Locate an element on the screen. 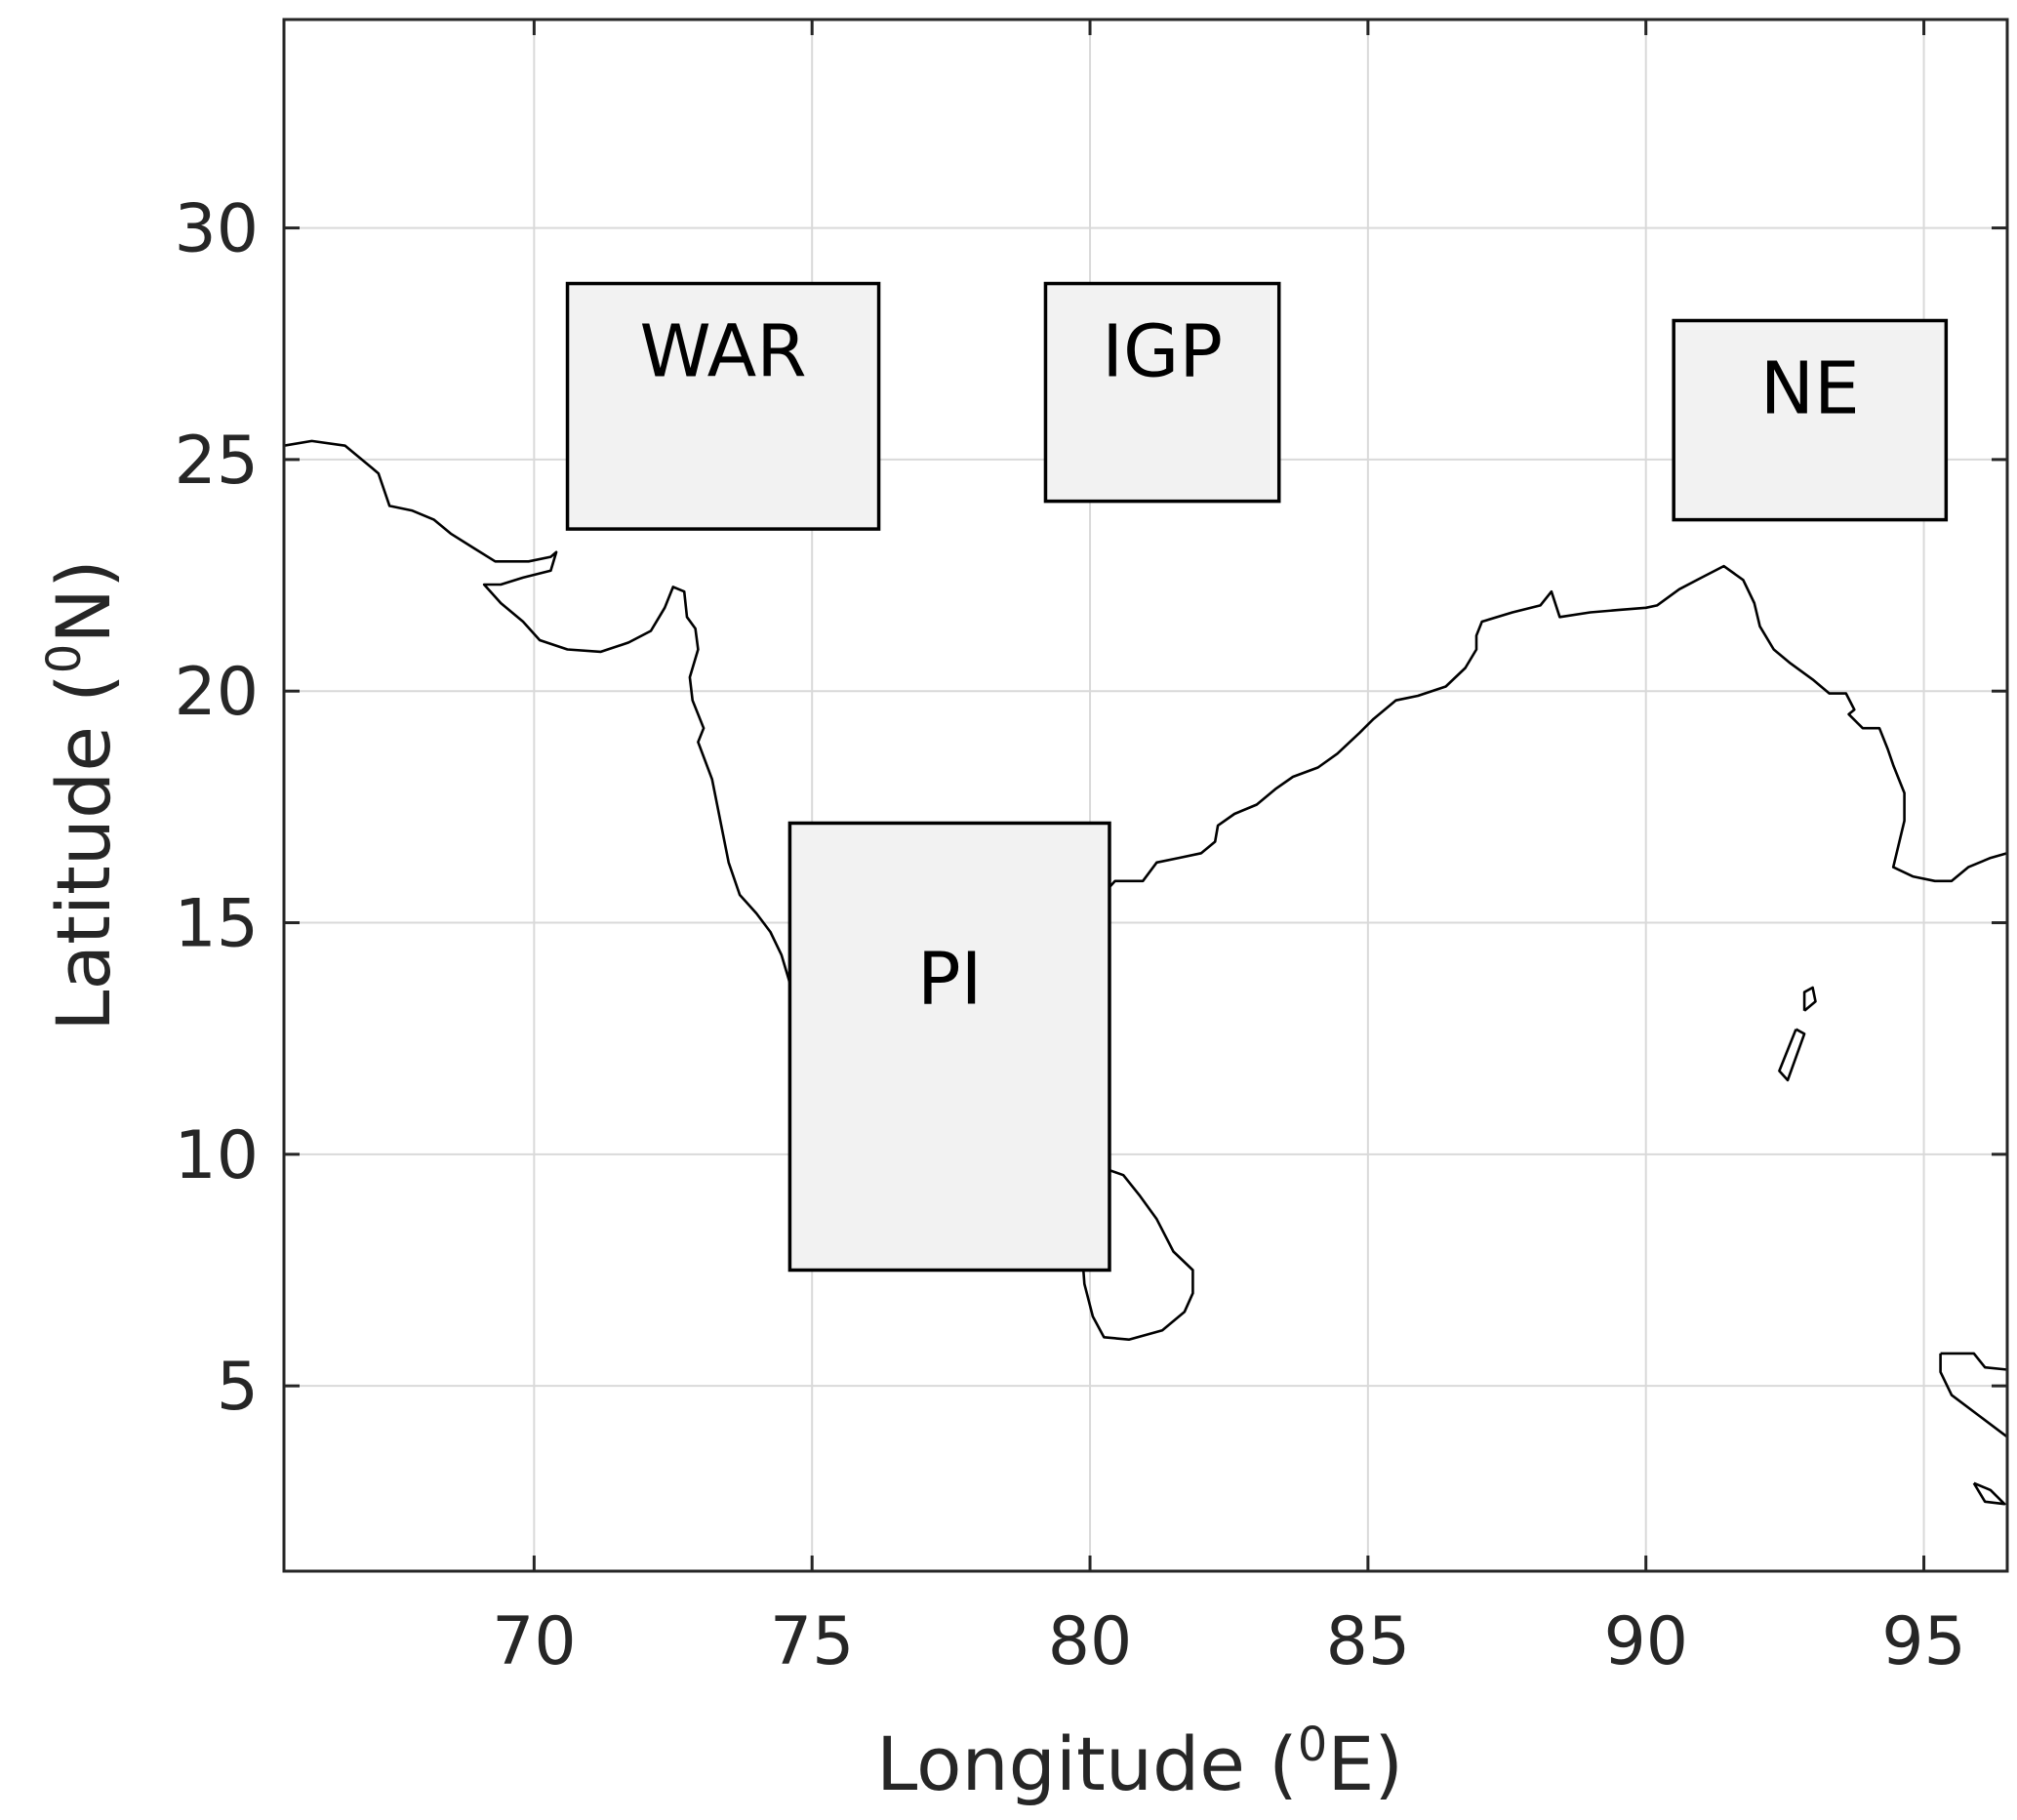  coastline-andaman-middle is located at coordinates (1792, 1055).